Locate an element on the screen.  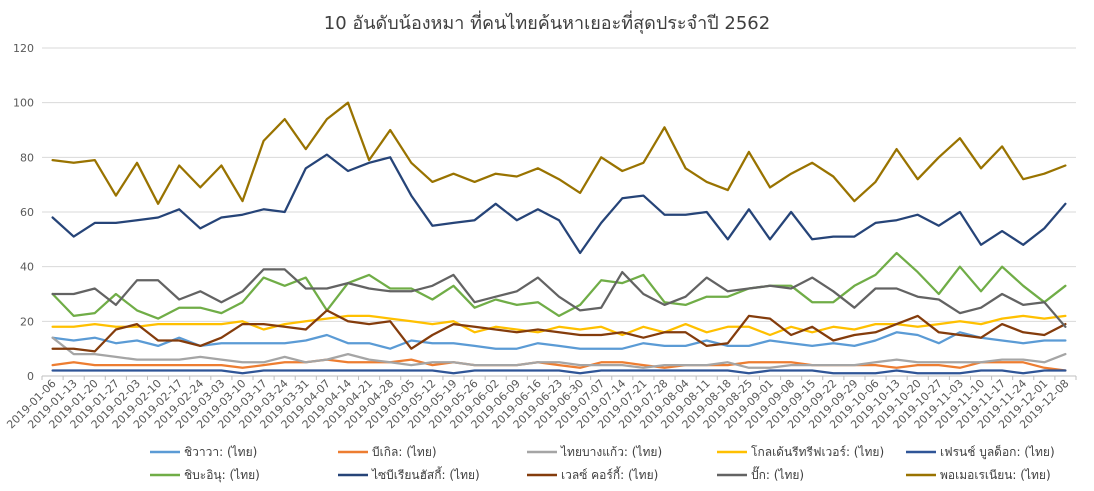
y-tick-label: 60 is located at coordinates (27, 212).